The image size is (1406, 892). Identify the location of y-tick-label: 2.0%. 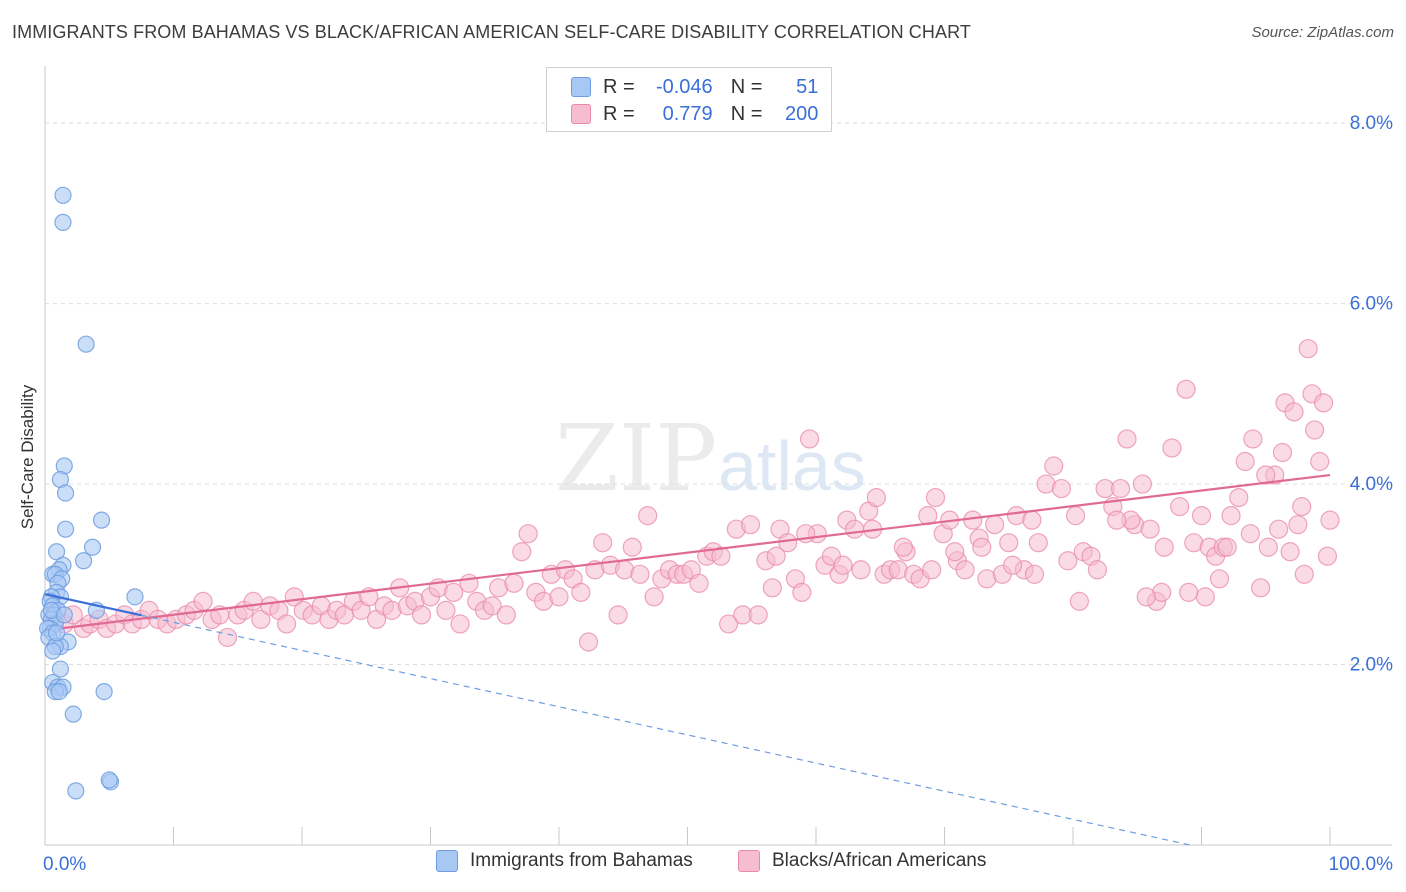
(1371, 665).